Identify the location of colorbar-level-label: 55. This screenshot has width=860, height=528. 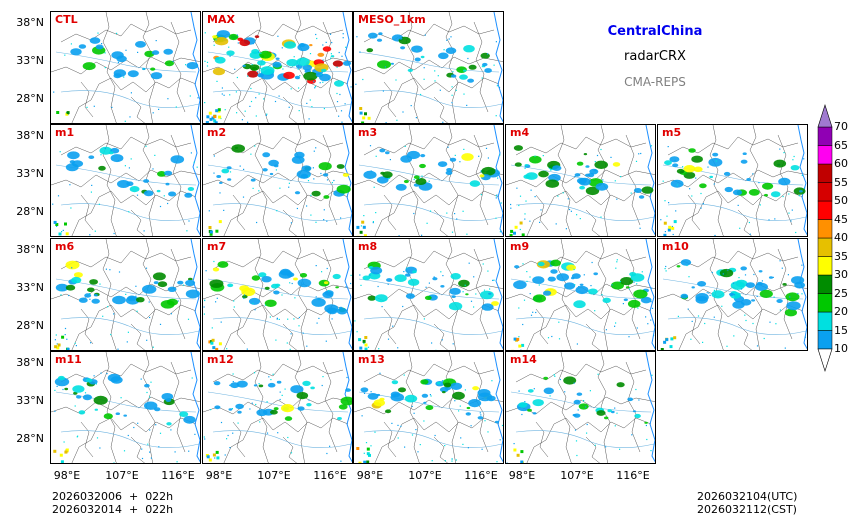
(841, 182).